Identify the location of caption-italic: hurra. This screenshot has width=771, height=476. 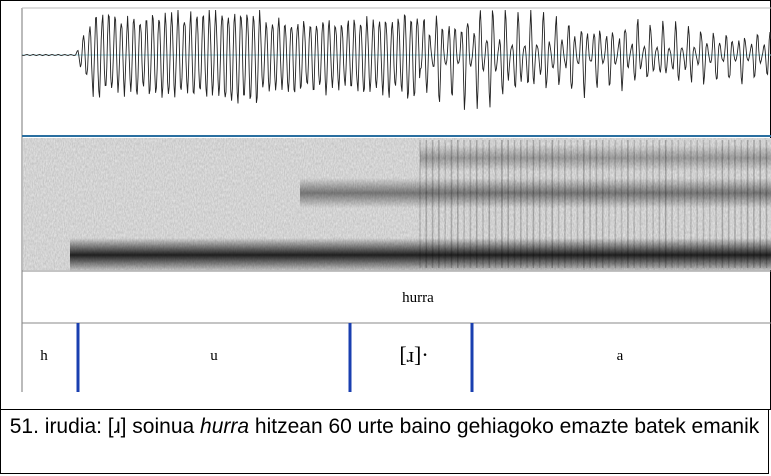
(225, 426).